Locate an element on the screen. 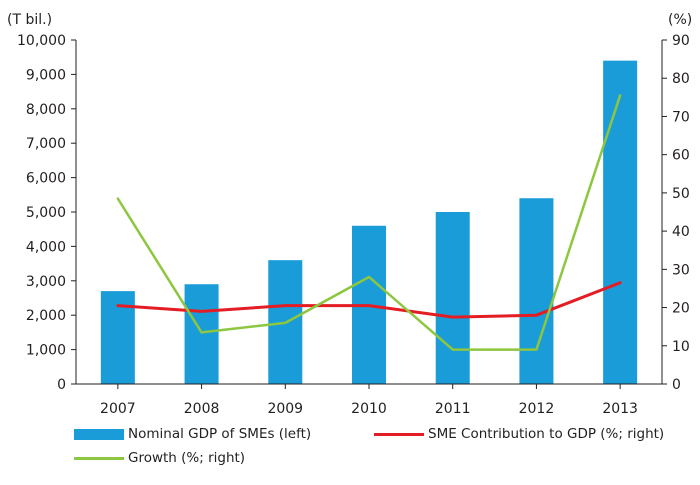 This screenshot has height=485, width=700. bar-2008 is located at coordinates (201, 334).